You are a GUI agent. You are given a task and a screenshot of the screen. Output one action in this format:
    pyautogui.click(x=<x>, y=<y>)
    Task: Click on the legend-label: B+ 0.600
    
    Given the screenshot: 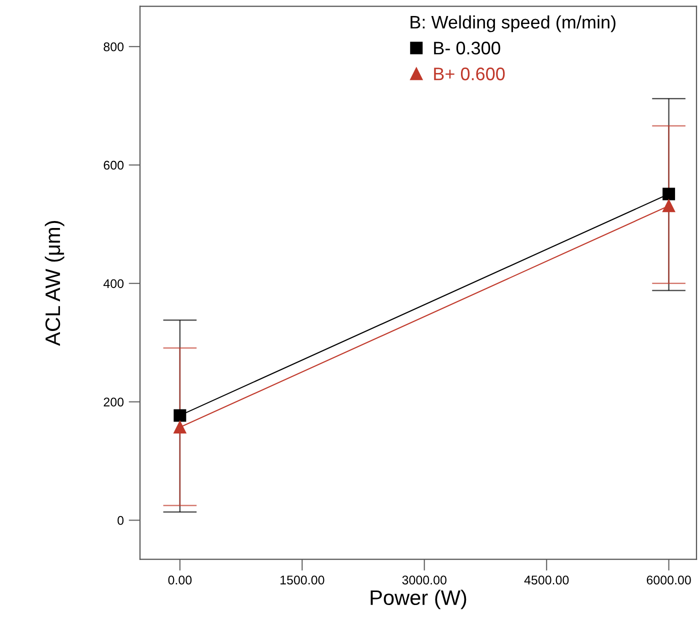 What is the action you would take?
    pyautogui.click(x=469, y=74)
    